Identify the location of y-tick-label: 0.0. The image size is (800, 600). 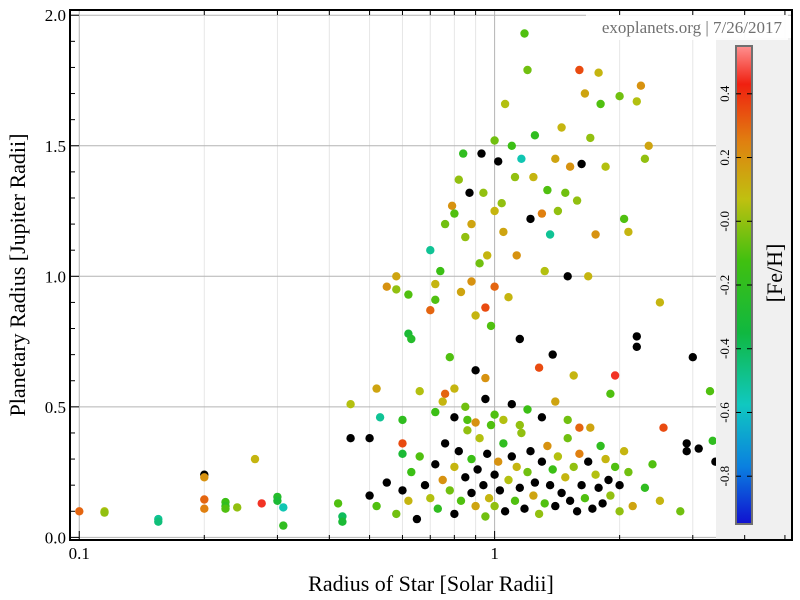
(55, 537).